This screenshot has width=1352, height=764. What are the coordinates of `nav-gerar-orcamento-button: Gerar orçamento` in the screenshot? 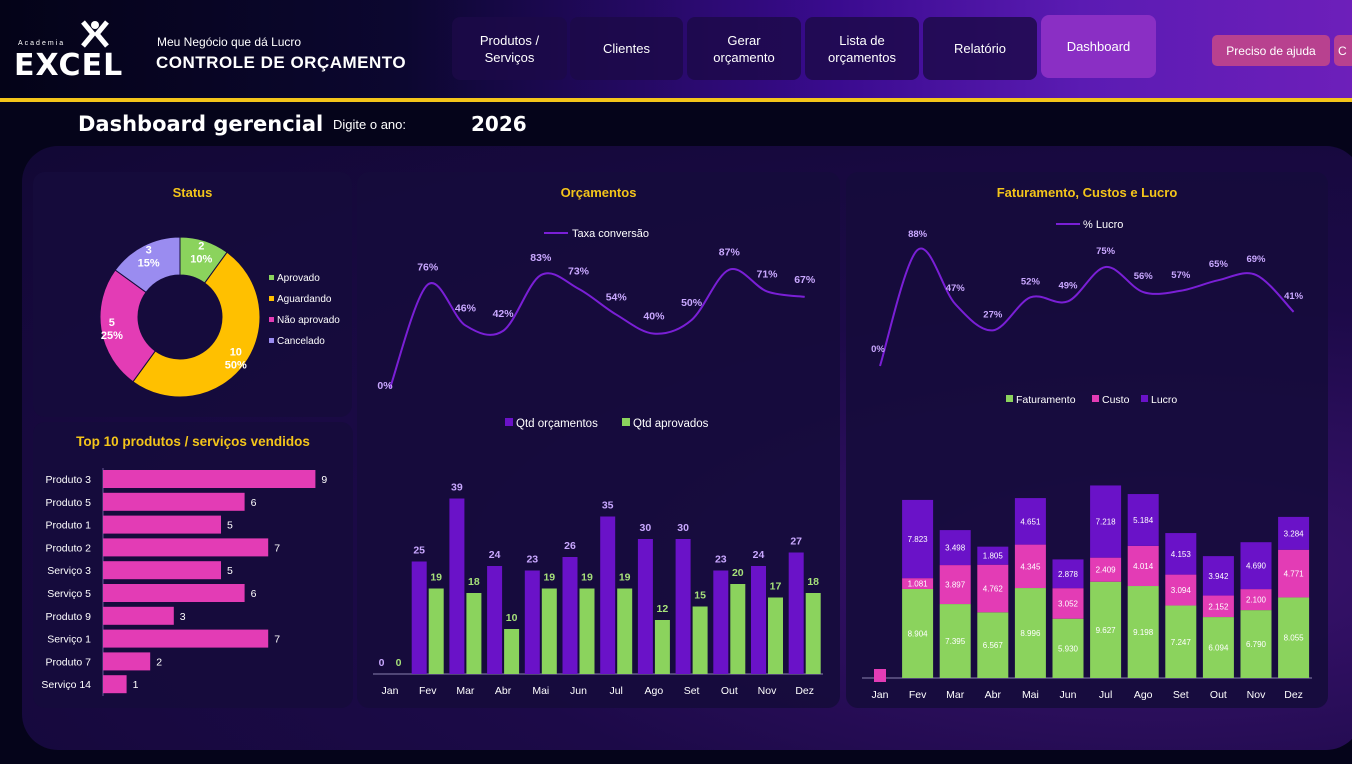 It's located at (744, 48).